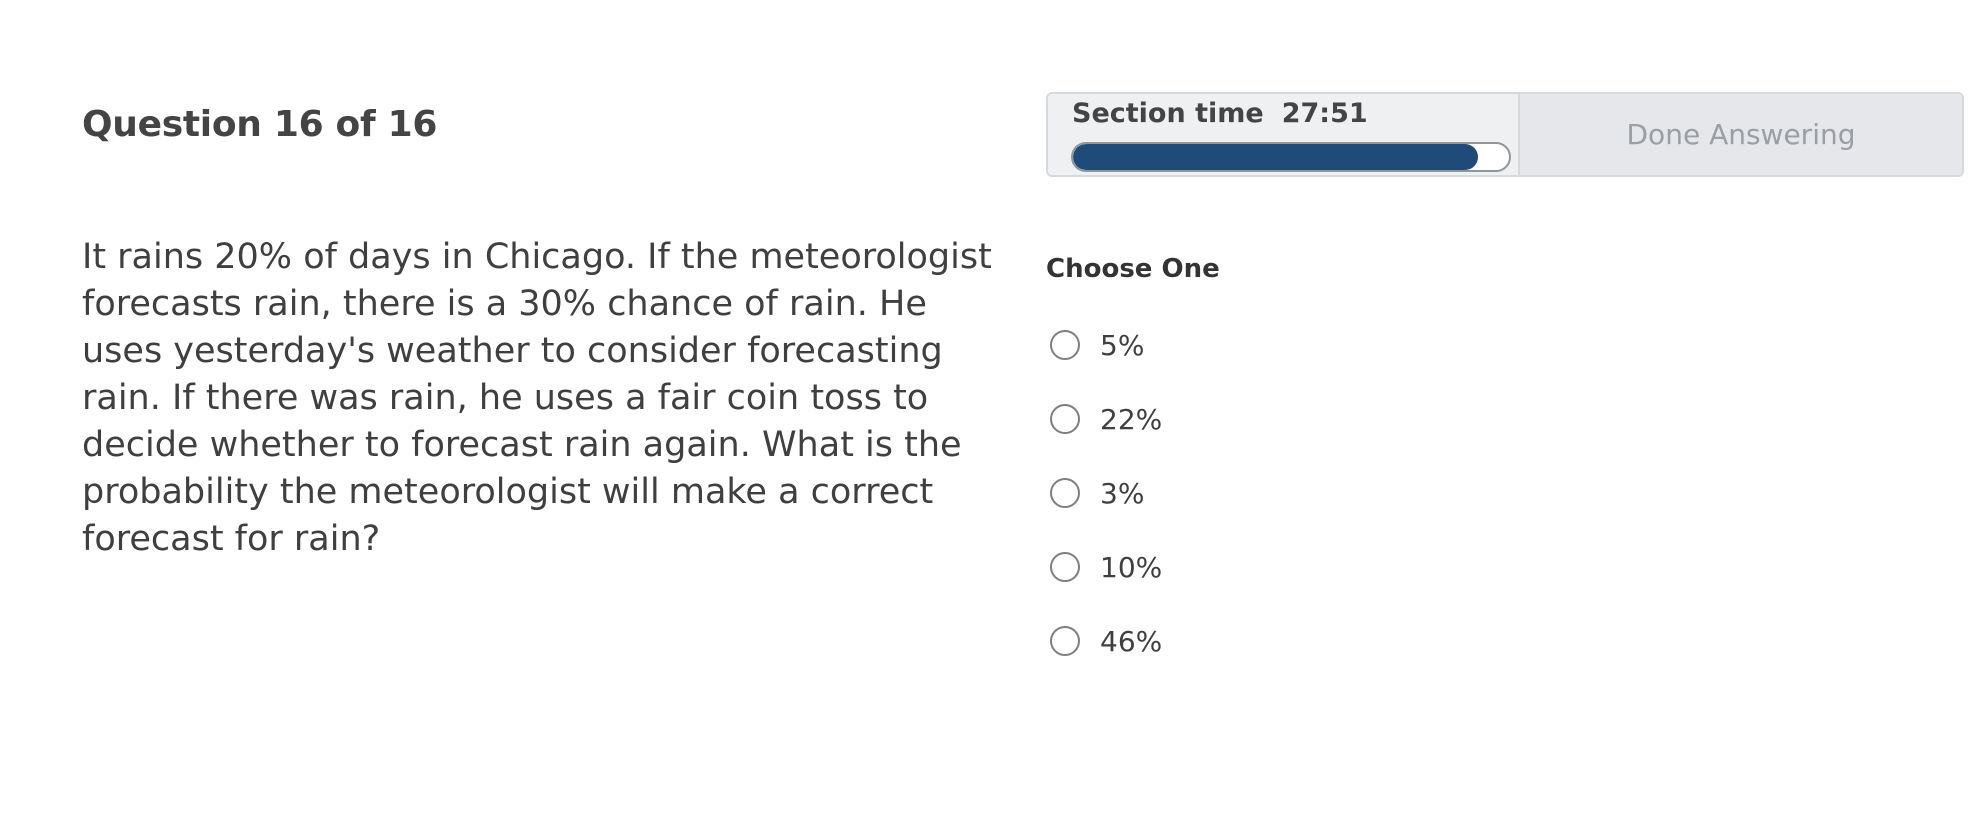 The image size is (1986, 818). I want to click on answer-label: 5%, so click(1122, 345).